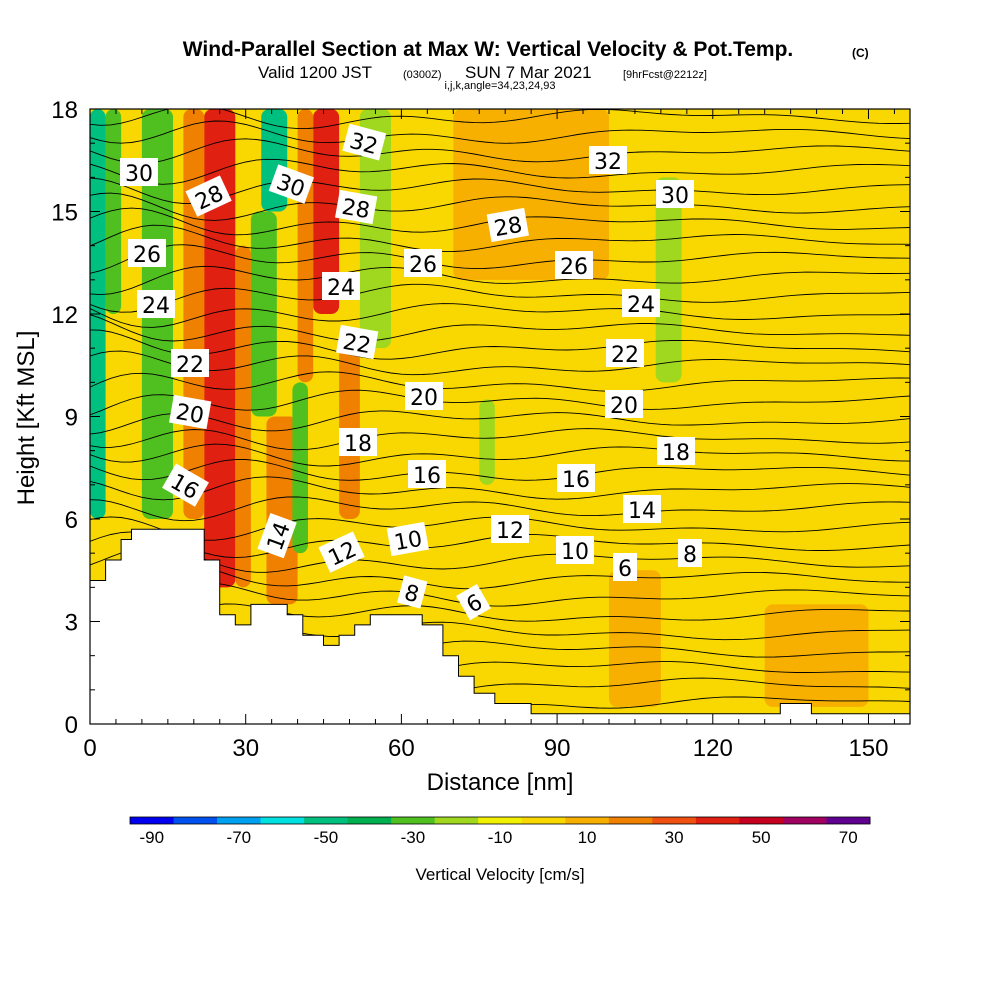  Describe the element at coordinates (71, 418) in the screenshot. I see `y-tick-label: 9` at that location.